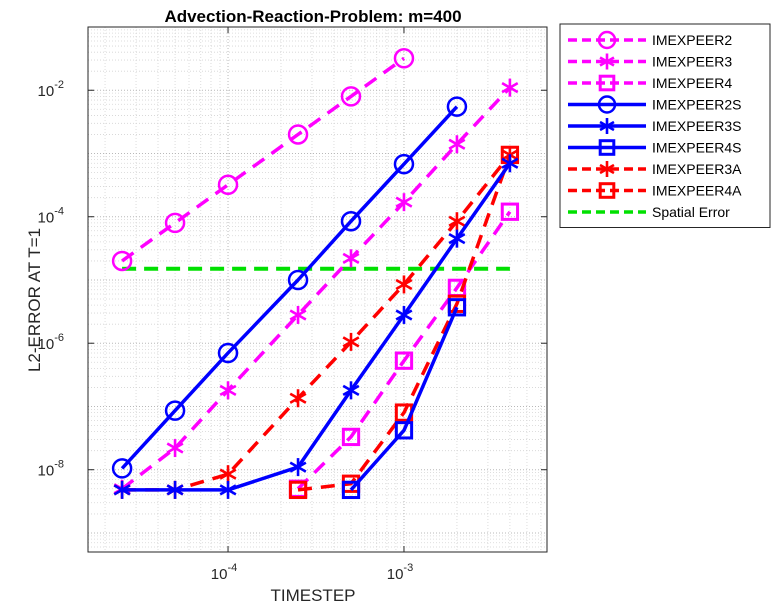  I want to click on y-tick-exponent: -4, so click(59, 212).